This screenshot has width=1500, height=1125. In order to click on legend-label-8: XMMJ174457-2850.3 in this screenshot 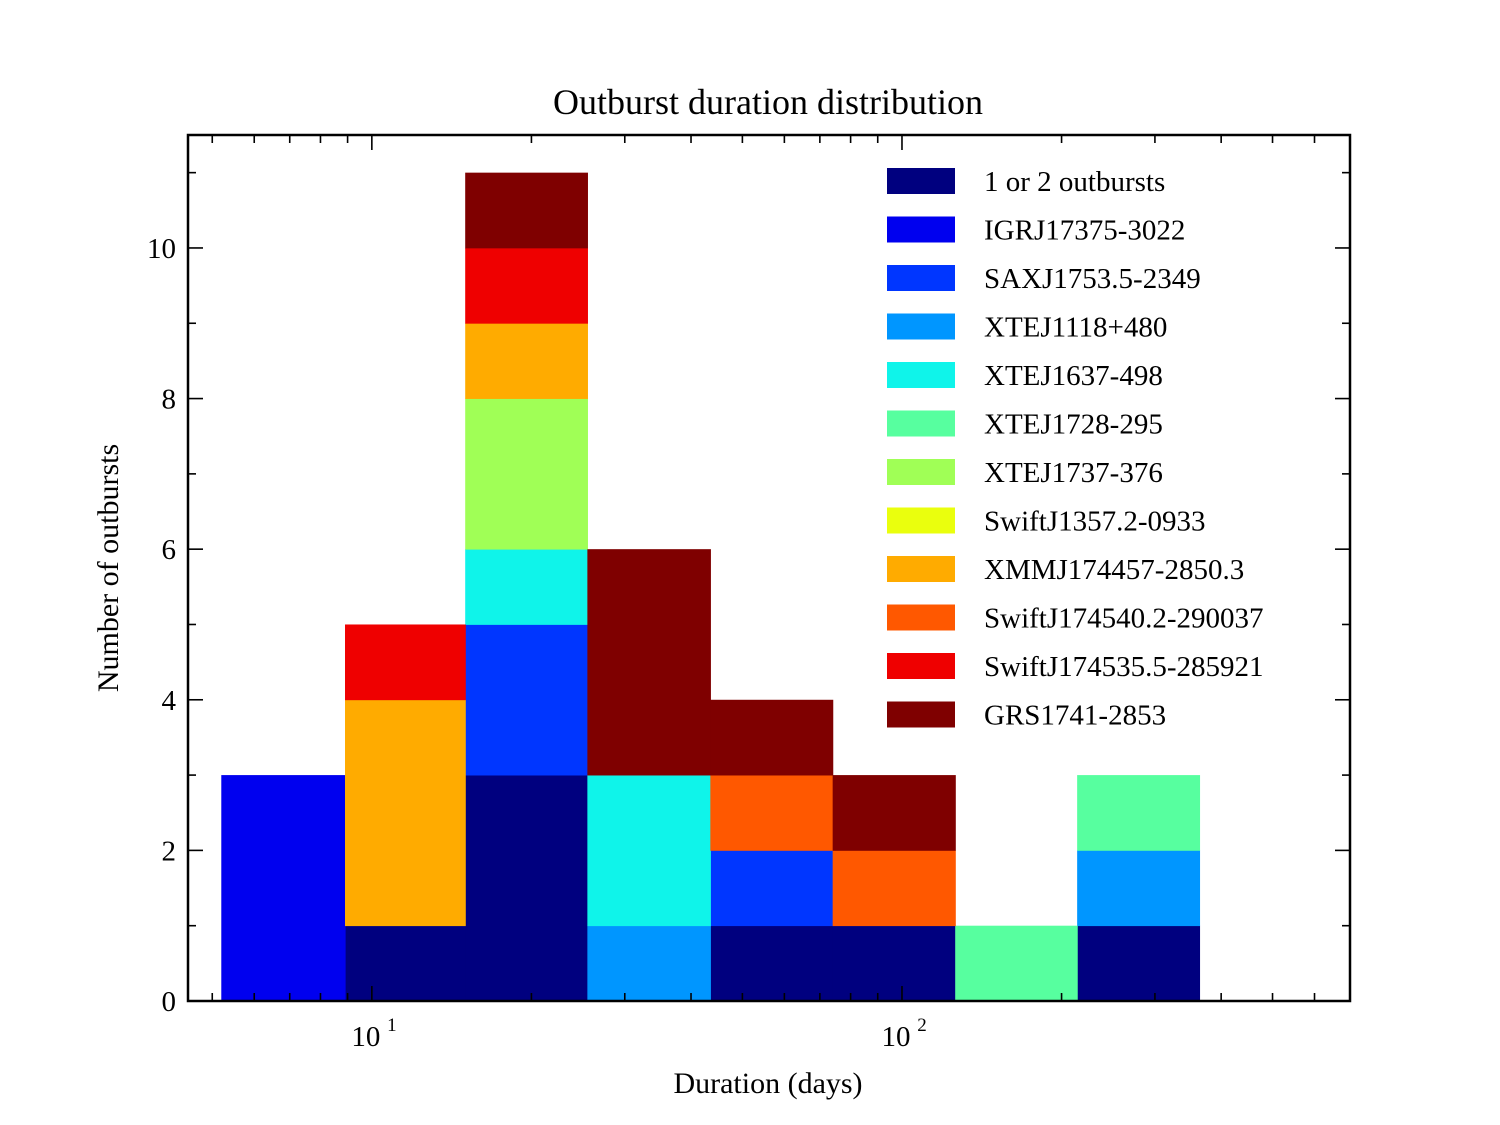, I will do `click(1114, 570)`.